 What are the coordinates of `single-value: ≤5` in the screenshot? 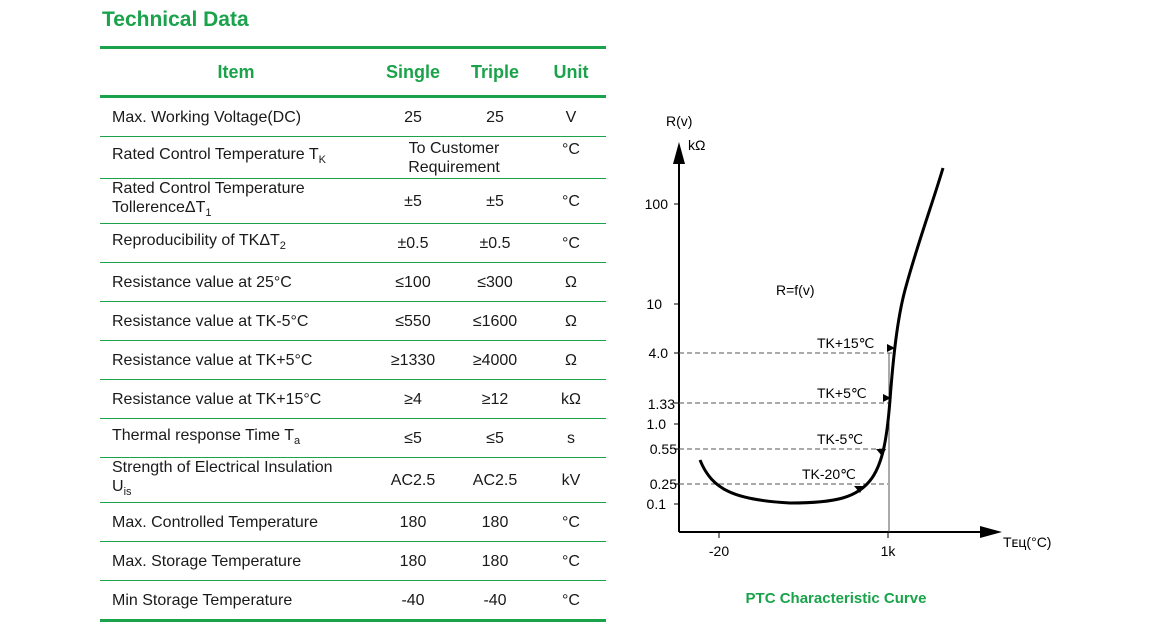 It's located at (413, 438).